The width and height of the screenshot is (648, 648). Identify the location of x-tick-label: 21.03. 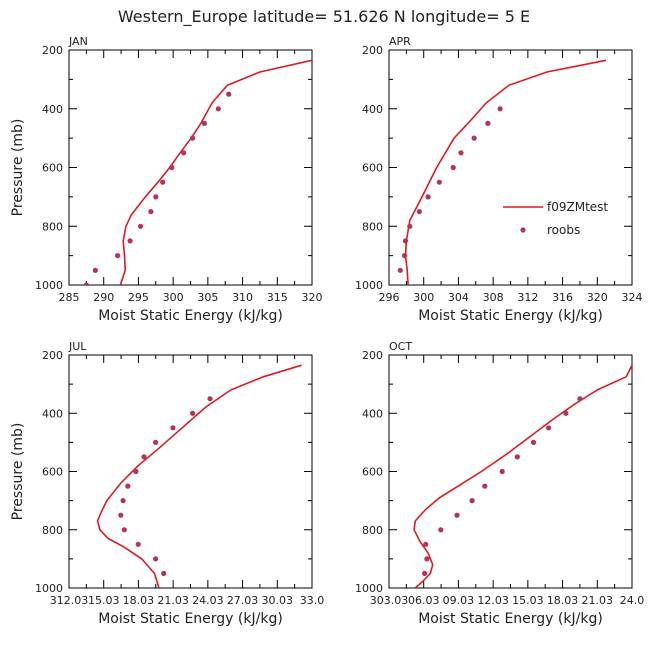
(173, 600).